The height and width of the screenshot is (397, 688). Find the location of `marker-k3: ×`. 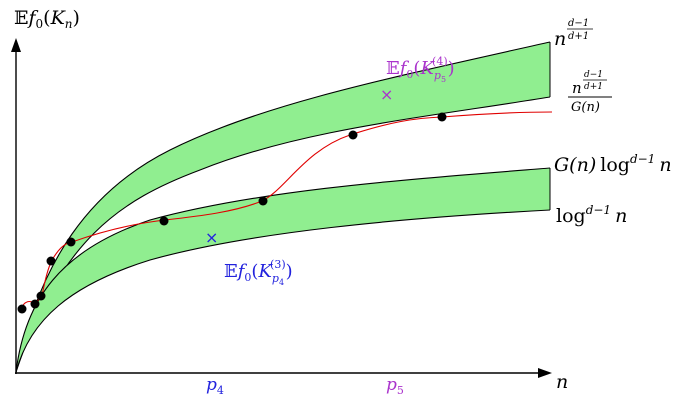

marker-k3: × is located at coordinates (211, 237).